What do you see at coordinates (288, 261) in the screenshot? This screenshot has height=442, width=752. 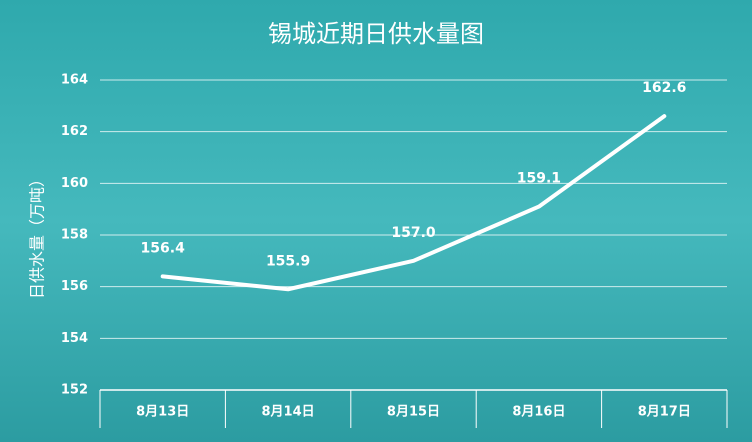 I see `data-label: 155.9` at bounding box center [288, 261].